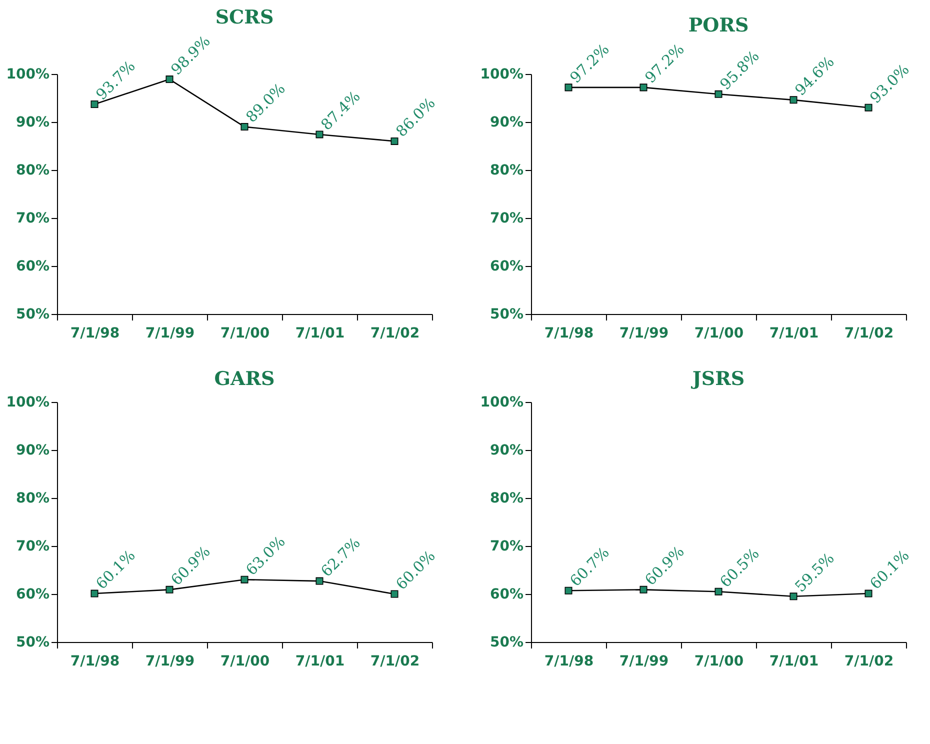 The height and width of the screenshot is (744, 930). What do you see at coordinates (244, 379) in the screenshot?
I see `chart-title: GARS` at bounding box center [244, 379].